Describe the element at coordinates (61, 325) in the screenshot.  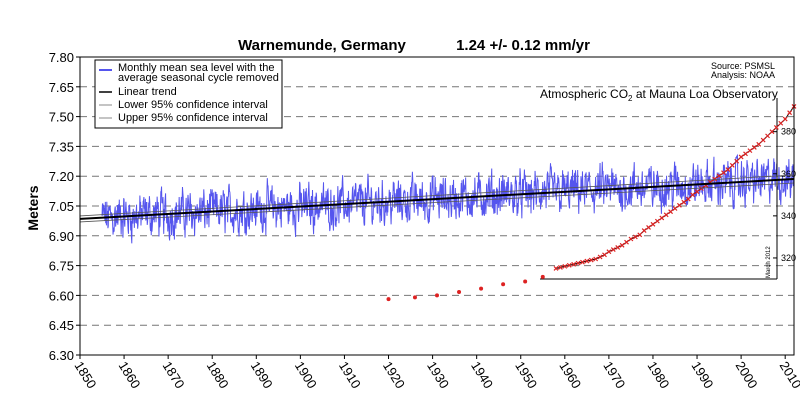
I see `y-tick-label: 6.45` at that location.